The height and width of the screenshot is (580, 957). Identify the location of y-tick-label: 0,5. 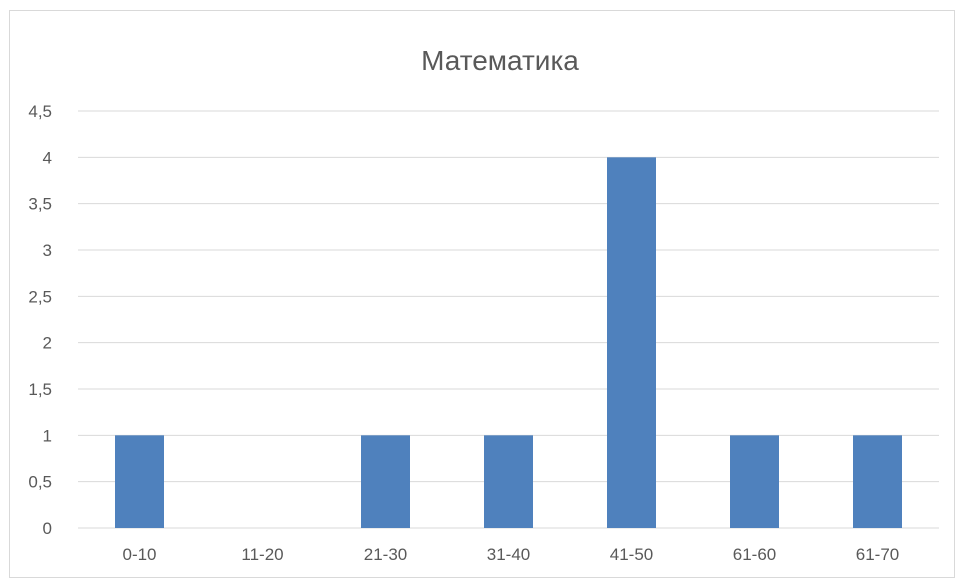
(40, 482).